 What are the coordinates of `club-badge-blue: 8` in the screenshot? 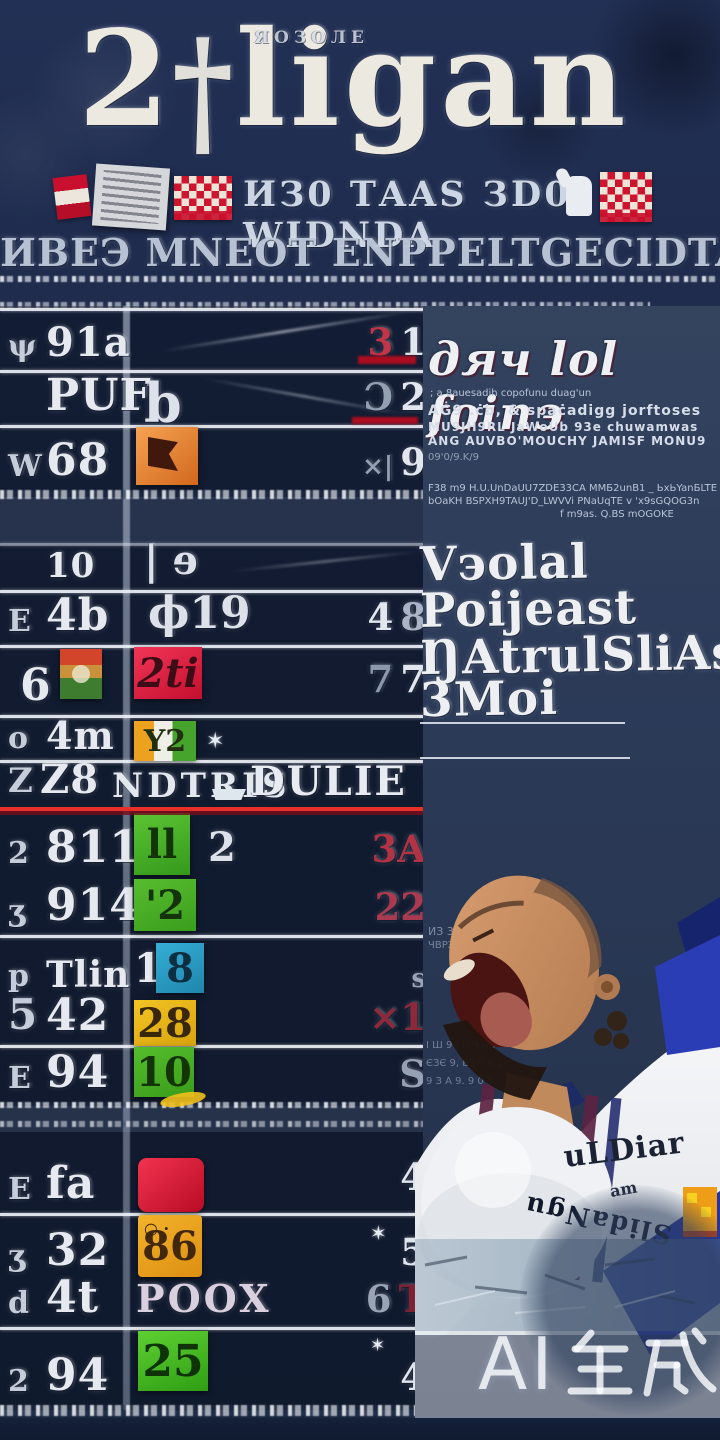 It's located at (180, 968).